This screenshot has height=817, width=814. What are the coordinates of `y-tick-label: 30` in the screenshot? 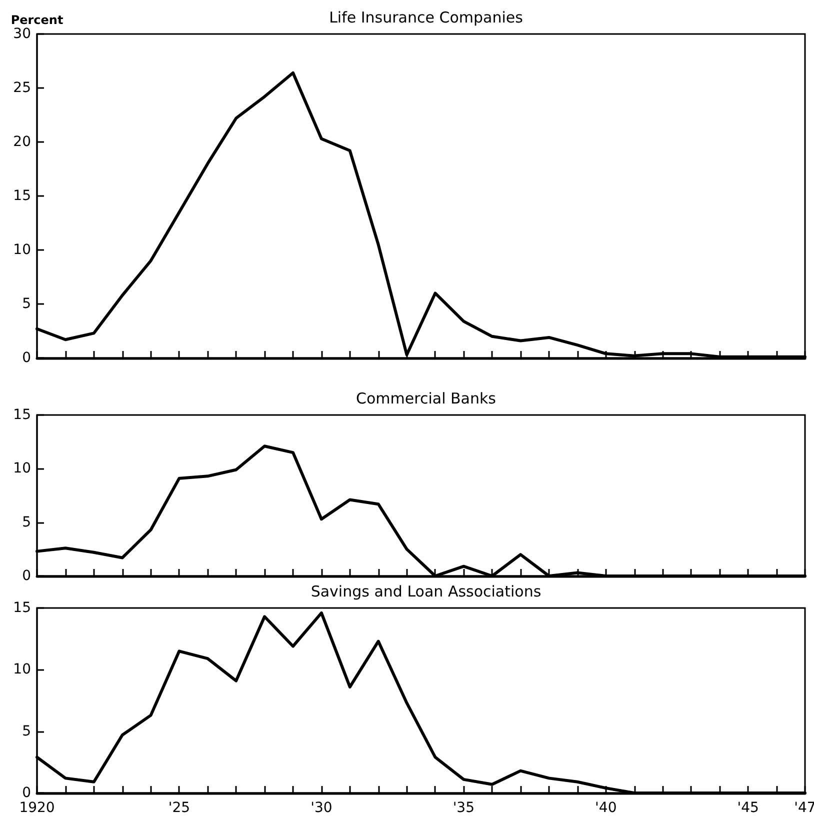 It's located at (22, 34).